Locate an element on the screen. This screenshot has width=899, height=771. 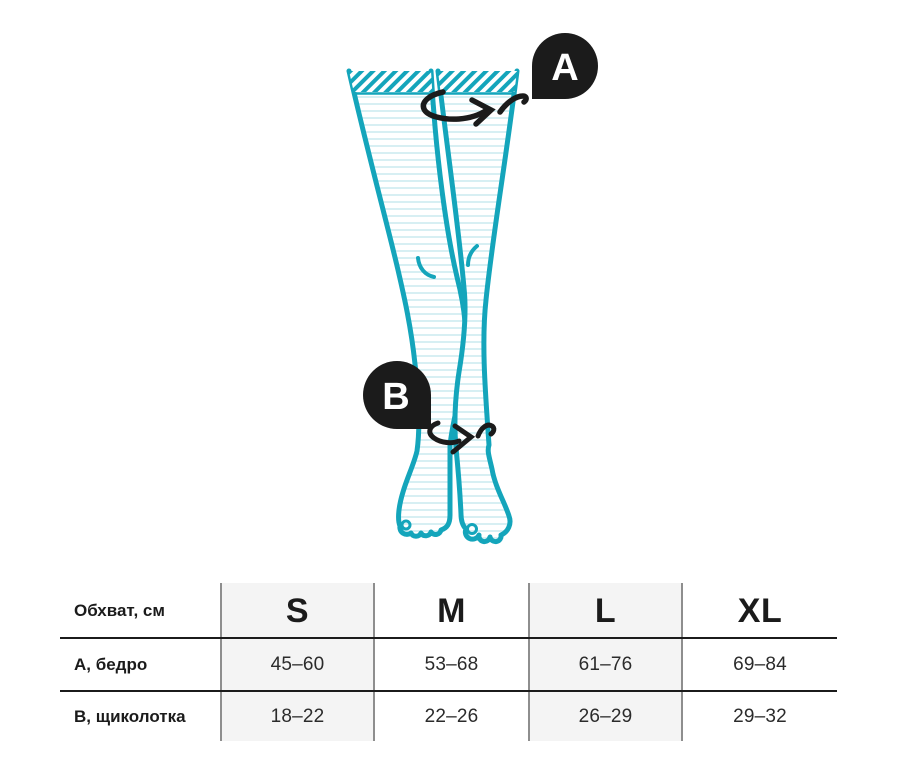
ankle-value-s: 18–22 is located at coordinates (297, 715).